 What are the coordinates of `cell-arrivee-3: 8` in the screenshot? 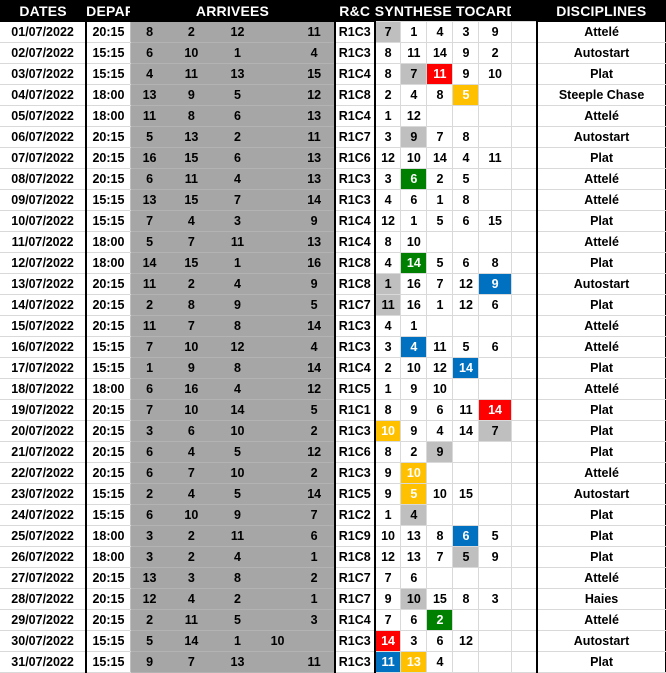 It's located at (237, 578).